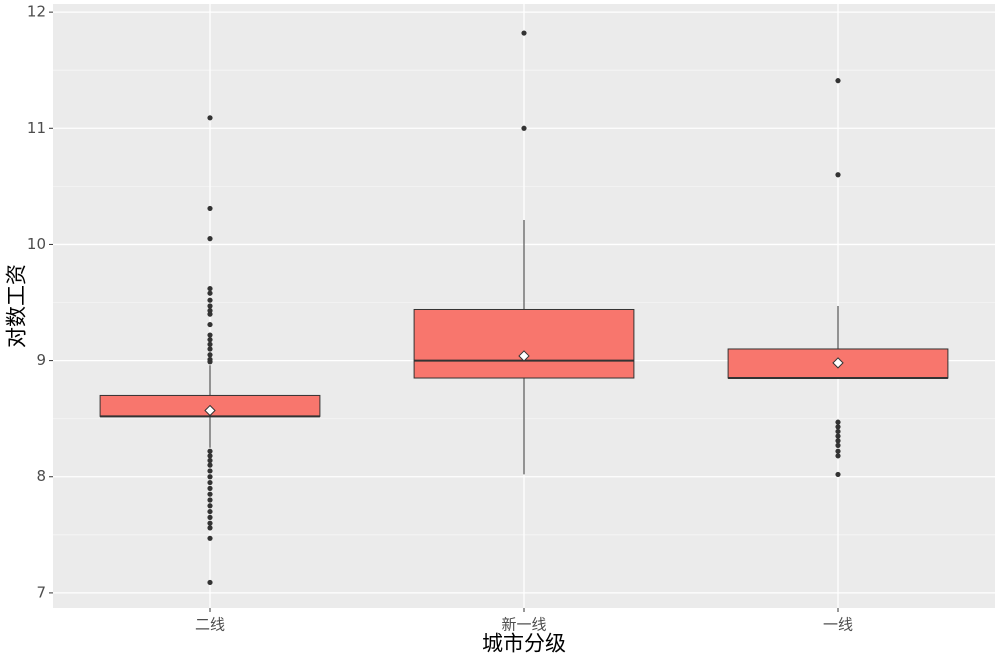  What do you see at coordinates (524, 644) in the screenshot?
I see `x-axis-title: 城市分级` at bounding box center [524, 644].